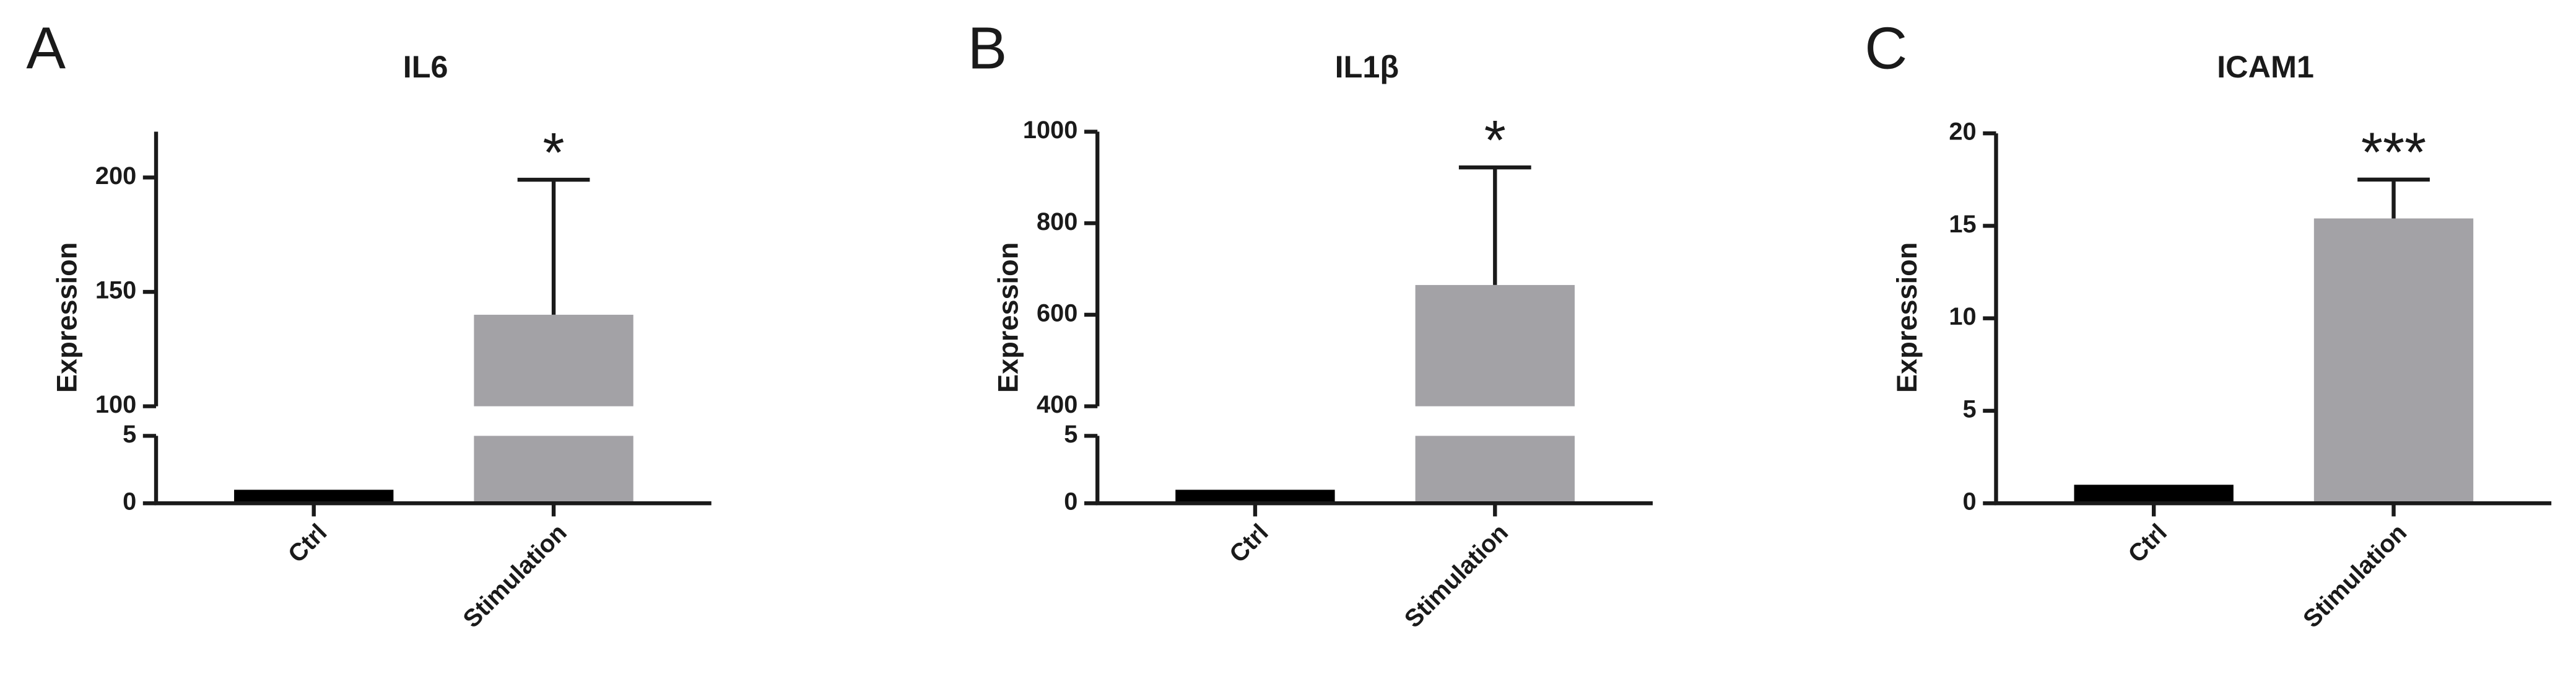 This screenshot has height=681, width=2576. I want to click on panel-label: A, so click(46, 48).